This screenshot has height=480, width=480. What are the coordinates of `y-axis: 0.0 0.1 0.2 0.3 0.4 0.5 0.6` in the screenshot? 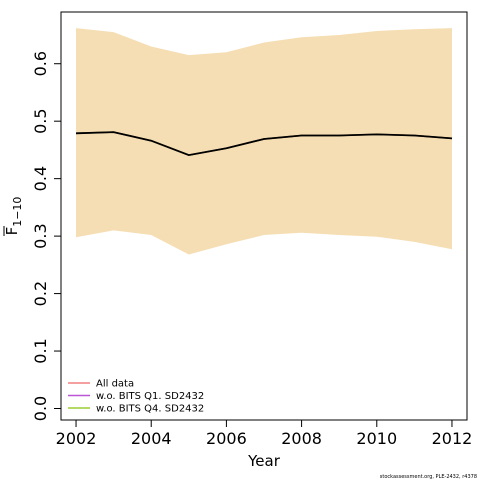 It's located at (46, 236).